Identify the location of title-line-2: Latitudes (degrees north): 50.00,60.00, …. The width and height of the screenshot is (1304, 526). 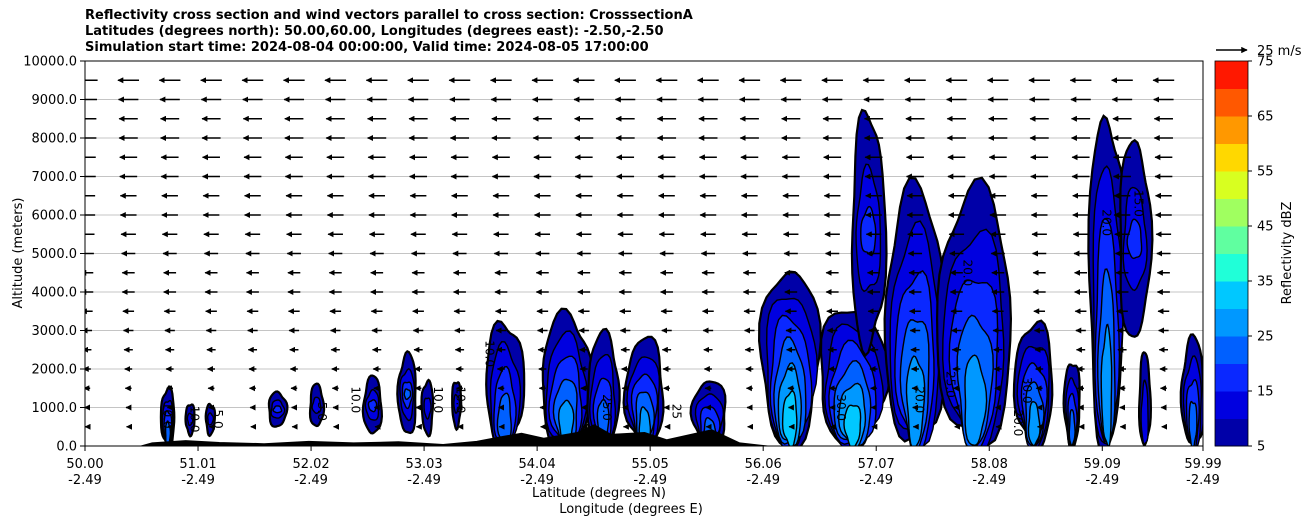
(374, 31).